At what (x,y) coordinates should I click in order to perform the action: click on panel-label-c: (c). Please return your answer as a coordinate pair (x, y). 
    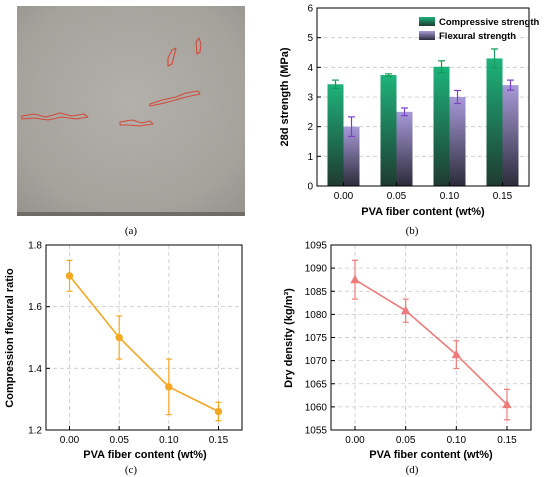
    Looking at the image, I should click on (131, 470).